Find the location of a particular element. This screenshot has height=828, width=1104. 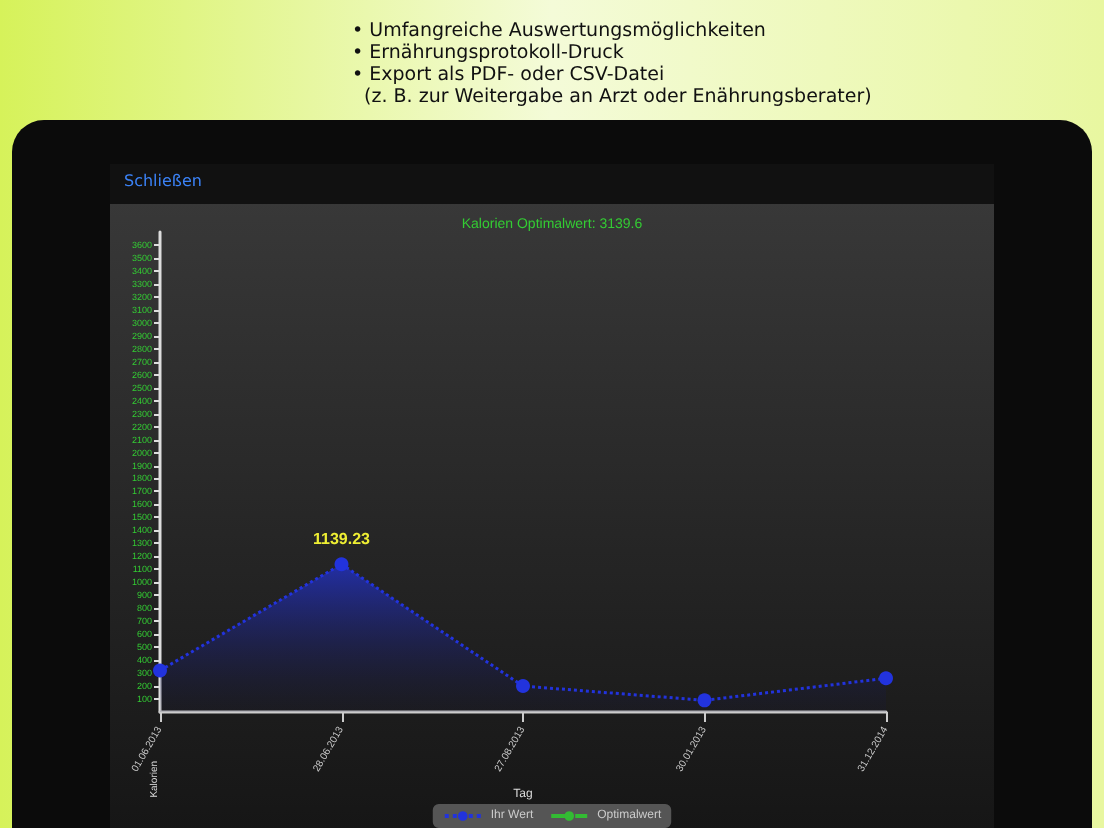

text: • Export als PDF- oder CSV-Datei is located at coordinates (508, 75).